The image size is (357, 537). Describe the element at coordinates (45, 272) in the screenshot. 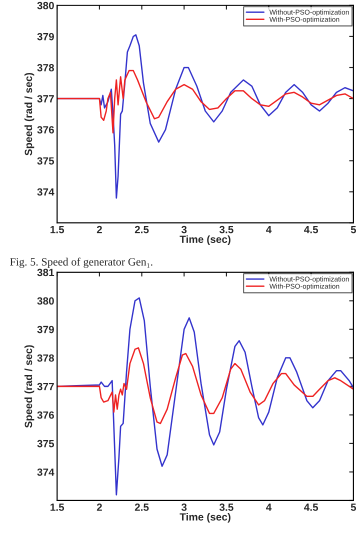

I see `y-tick-label: 381` at that location.